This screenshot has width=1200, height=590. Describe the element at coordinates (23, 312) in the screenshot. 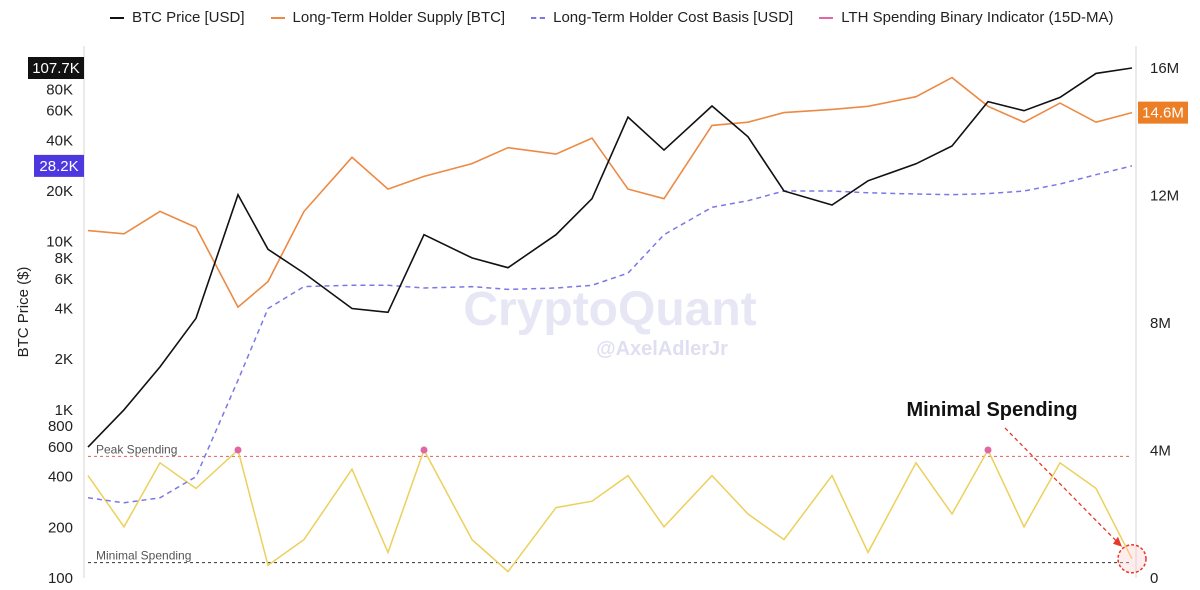

I see `y-left-axis-title: BTC Price ($)` at that location.